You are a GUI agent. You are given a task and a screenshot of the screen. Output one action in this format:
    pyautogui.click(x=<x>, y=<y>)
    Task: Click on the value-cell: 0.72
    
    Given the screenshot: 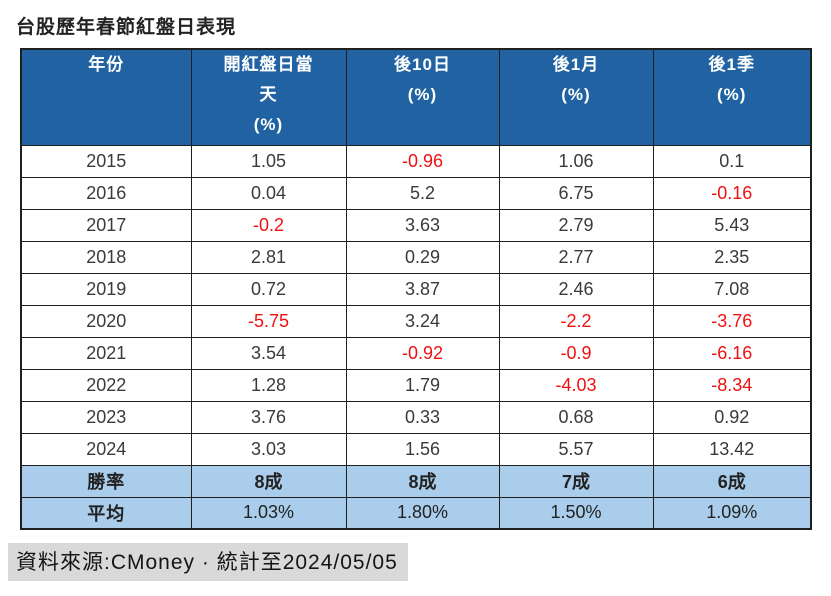 What is the action you would take?
    pyautogui.click(x=268, y=289)
    